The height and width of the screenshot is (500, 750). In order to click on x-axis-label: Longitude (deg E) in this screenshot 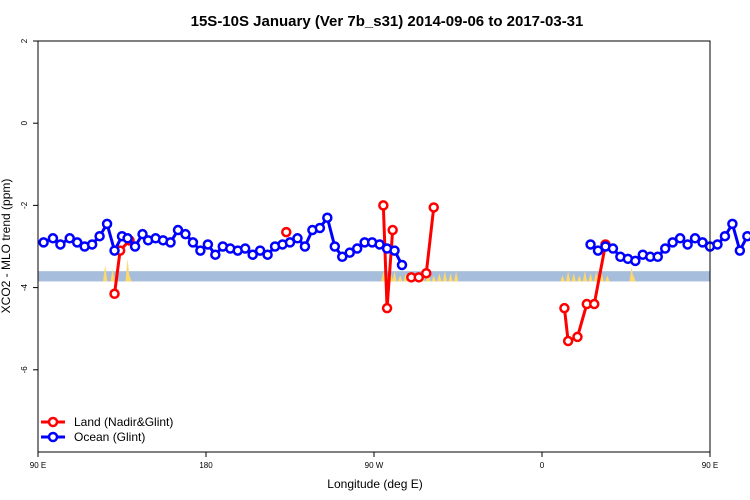, I will do `click(374, 484)`.